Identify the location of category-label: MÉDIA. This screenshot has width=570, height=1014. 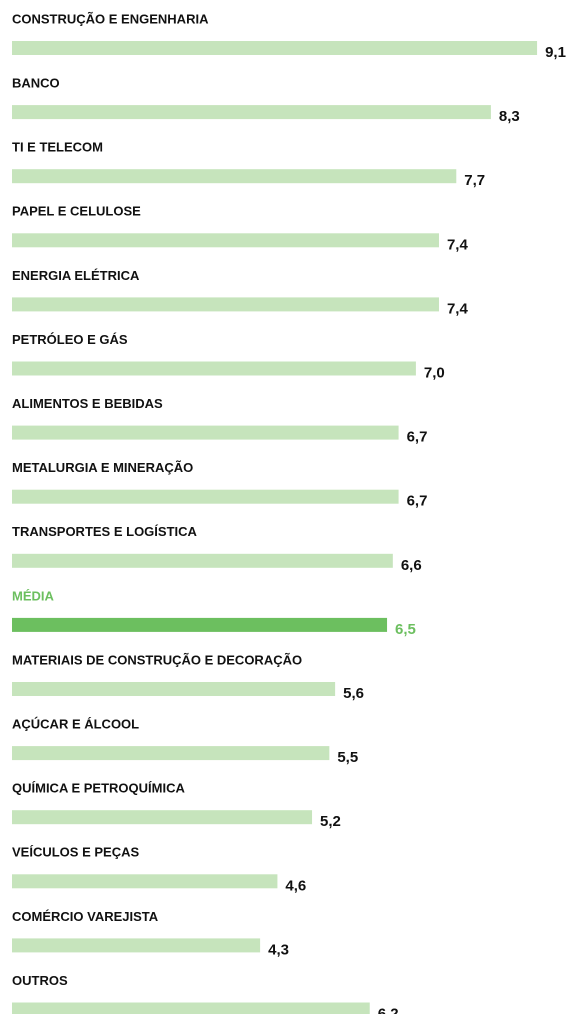
(33, 595).